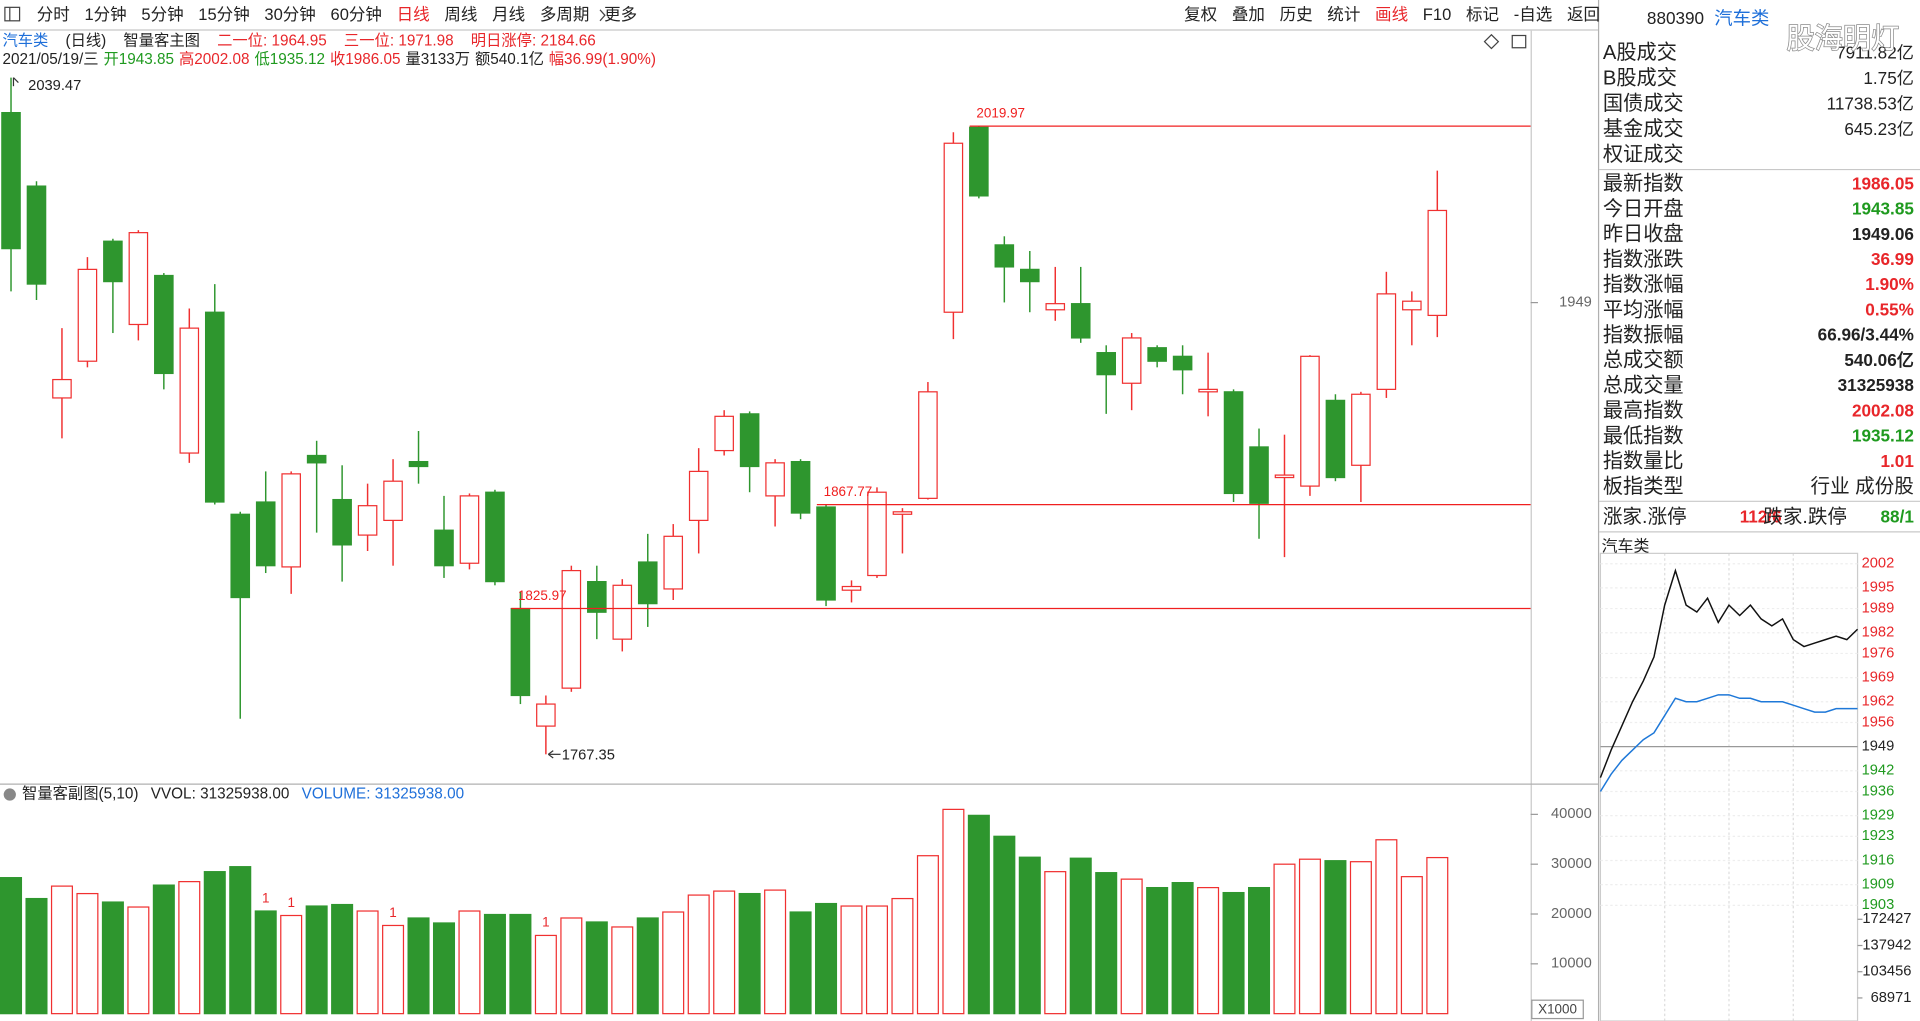 The image size is (1920, 1021). I want to click on row-value: 1943.85, so click(1883, 209).